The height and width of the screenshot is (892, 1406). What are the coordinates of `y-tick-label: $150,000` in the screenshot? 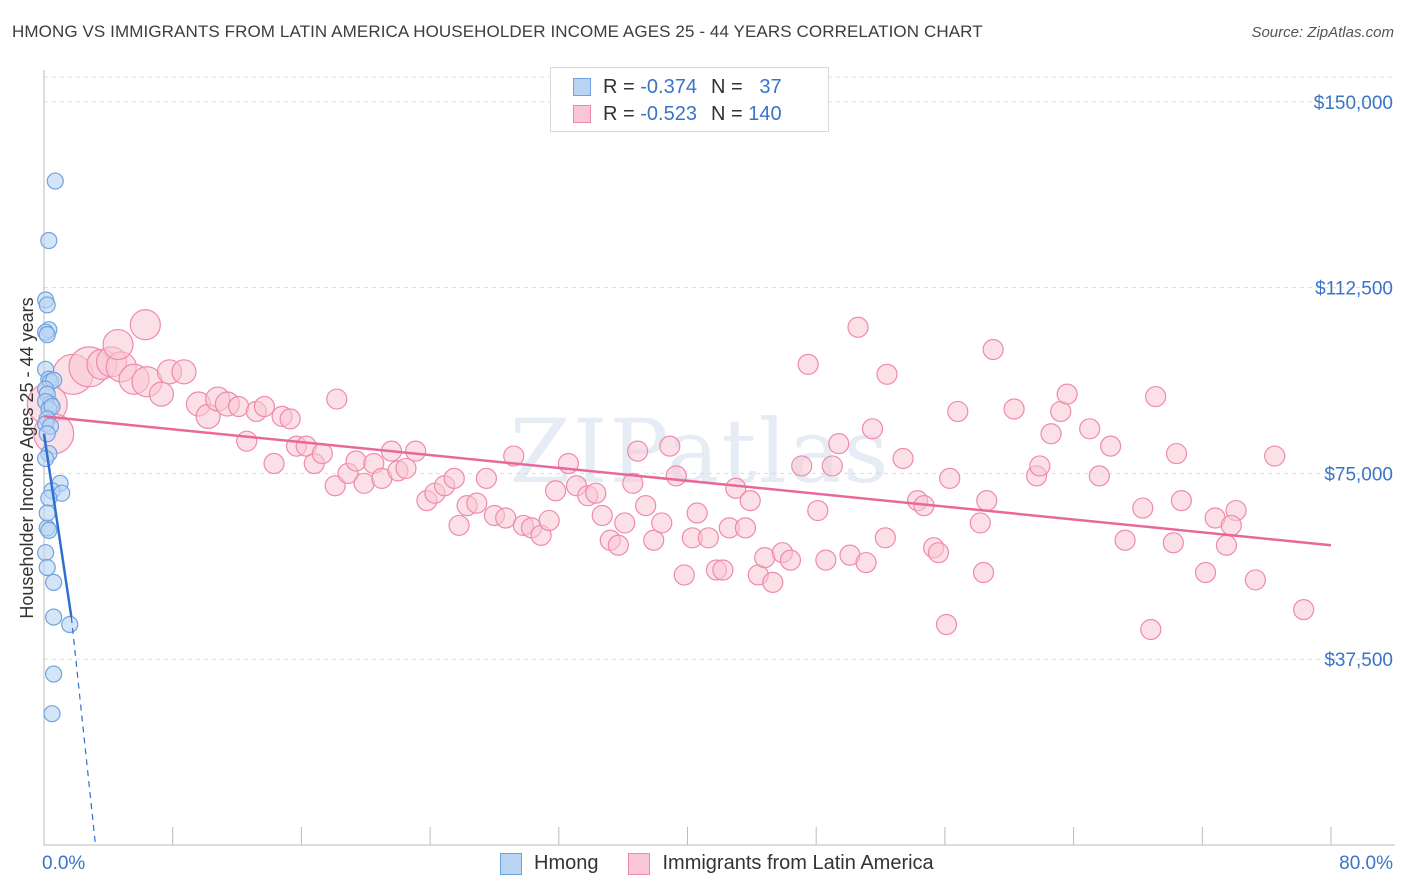 It's located at (1353, 103).